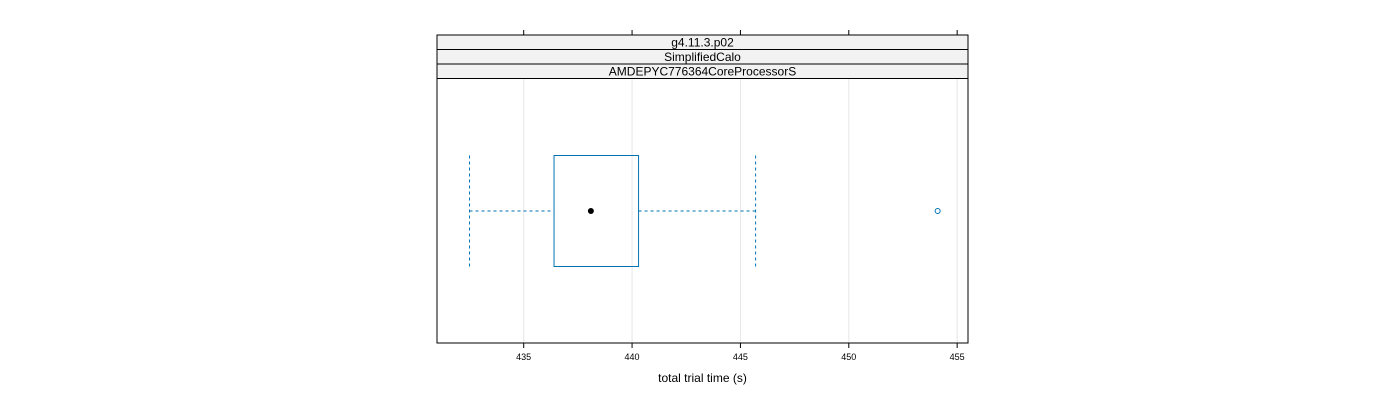 This screenshot has width=1400, height=400. Describe the element at coordinates (702, 378) in the screenshot. I see `x-axis-title: total trial time (s)` at that location.